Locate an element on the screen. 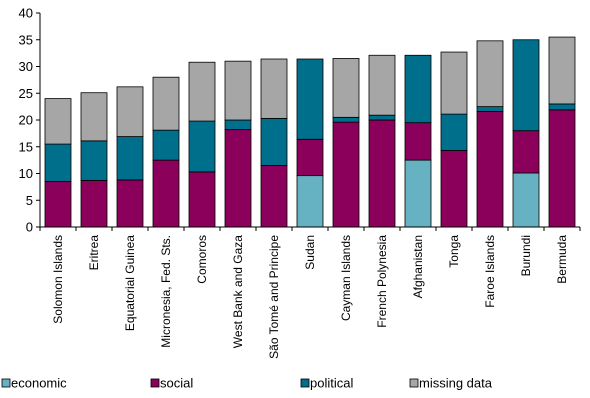  legend-label: political is located at coordinates (331, 383).